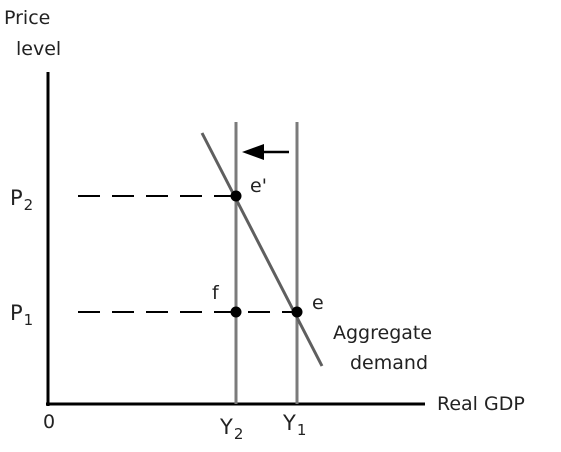 Image resolution: width=561 pixels, height=452 pixels. I want to click on origin-label: 0, so click(49, 422).